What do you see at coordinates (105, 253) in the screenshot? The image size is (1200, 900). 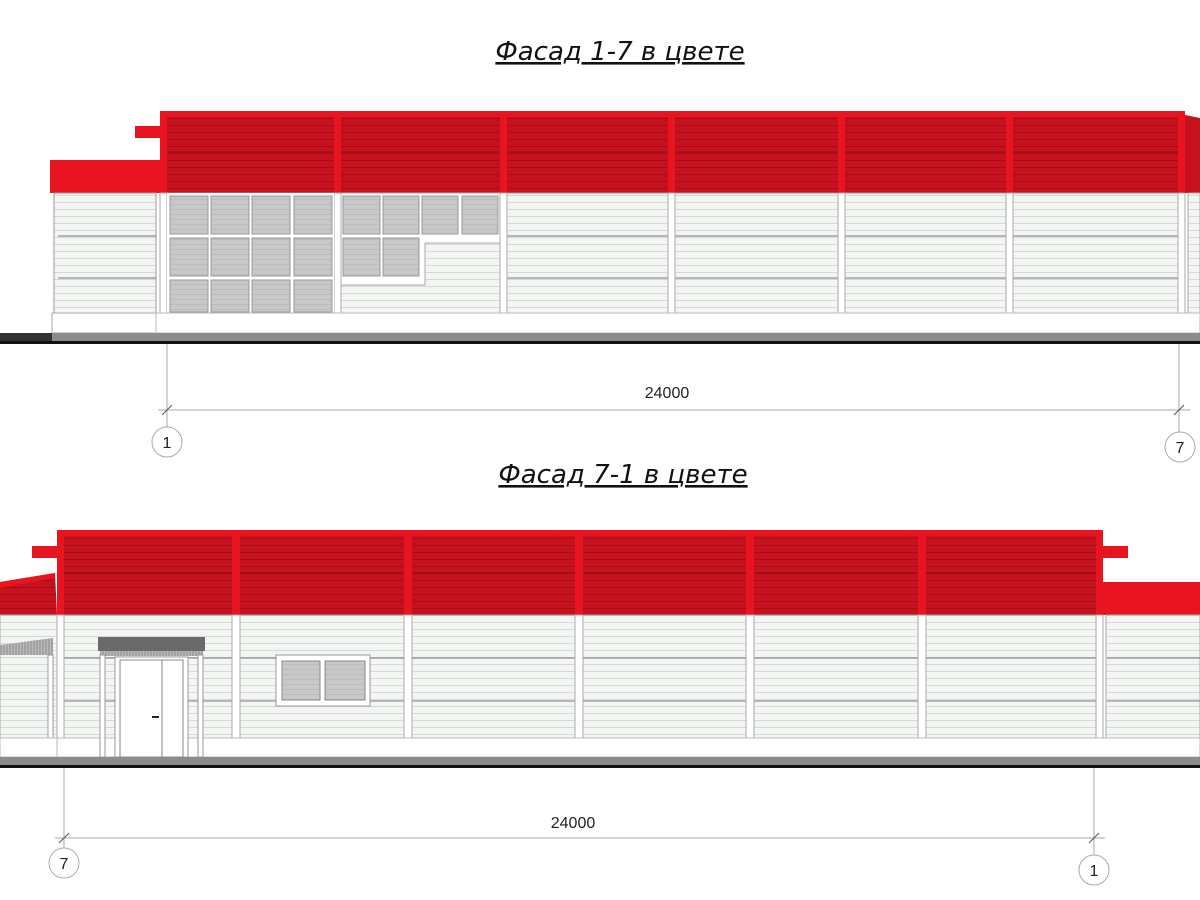 I see `annex-wall` at bounding box center [105, 253].